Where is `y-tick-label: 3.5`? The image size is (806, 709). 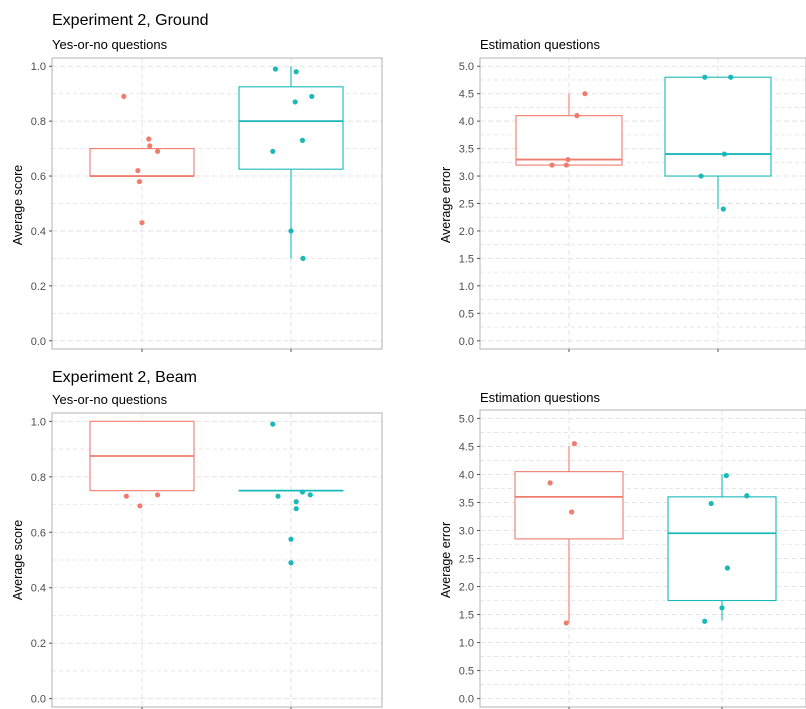
y-tick-label: 3.5 is located at coordinates (466, 503).